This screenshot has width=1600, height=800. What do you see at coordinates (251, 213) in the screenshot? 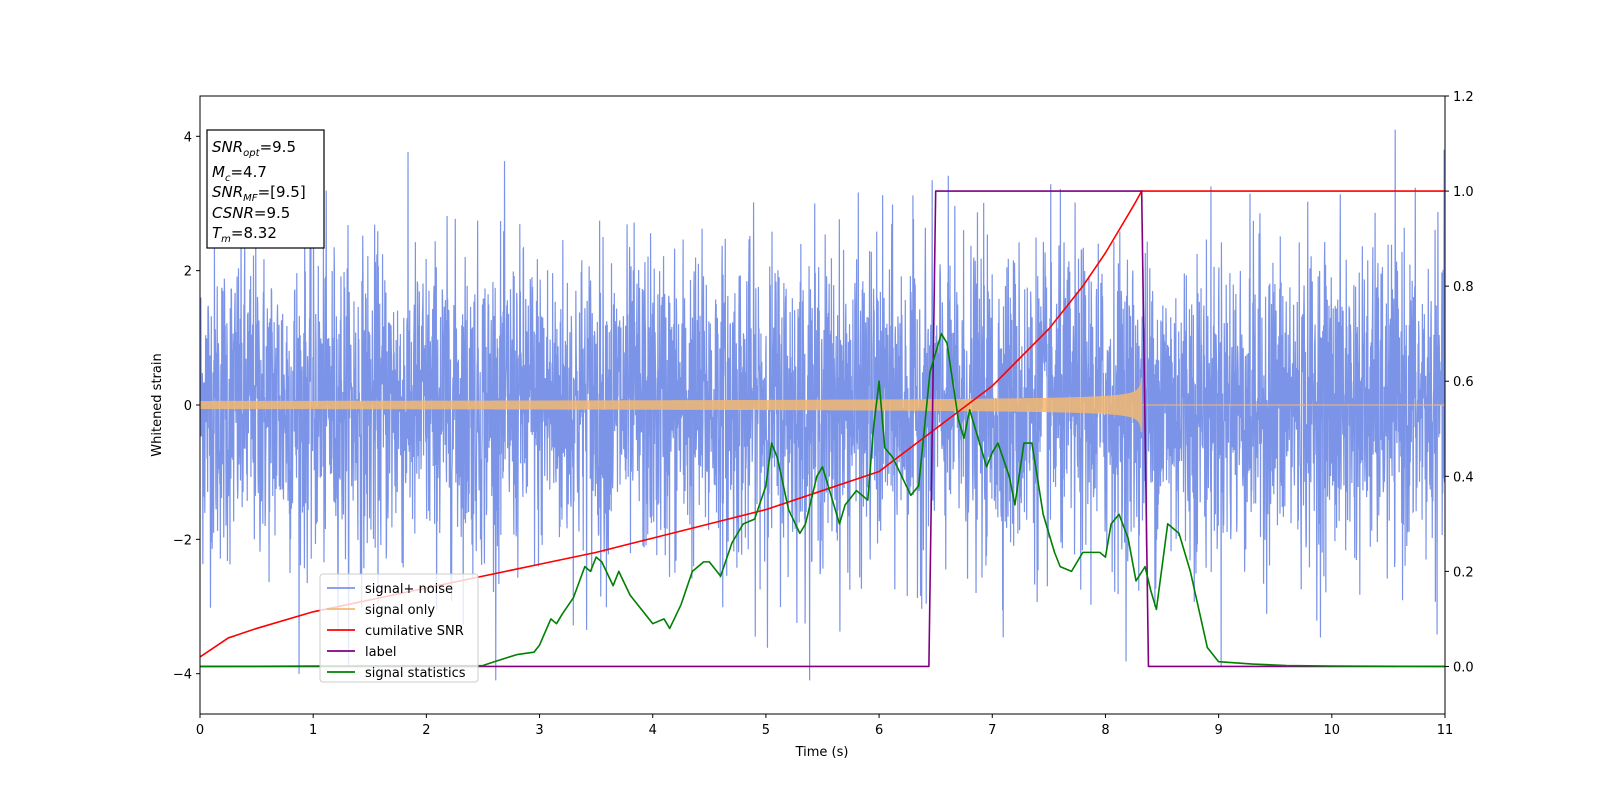
I see `info-line: CSNR=9.5` at bounding box center [251, 213].